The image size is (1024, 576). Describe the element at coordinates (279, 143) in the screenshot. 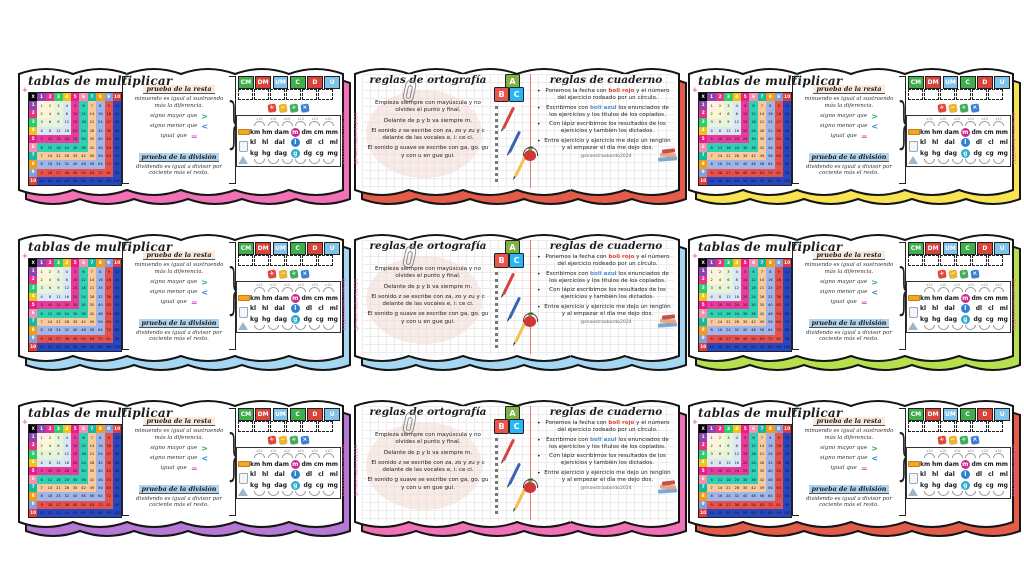

I see `unit-label: dal` at that location.